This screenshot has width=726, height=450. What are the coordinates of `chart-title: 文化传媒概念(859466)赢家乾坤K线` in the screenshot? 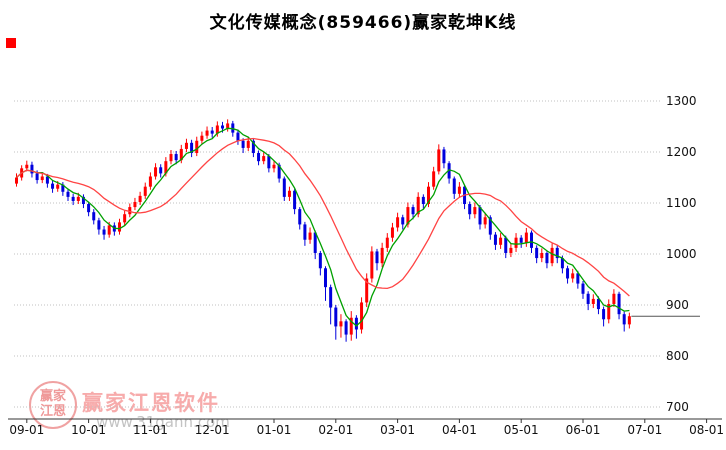 It's located at (363, 23).